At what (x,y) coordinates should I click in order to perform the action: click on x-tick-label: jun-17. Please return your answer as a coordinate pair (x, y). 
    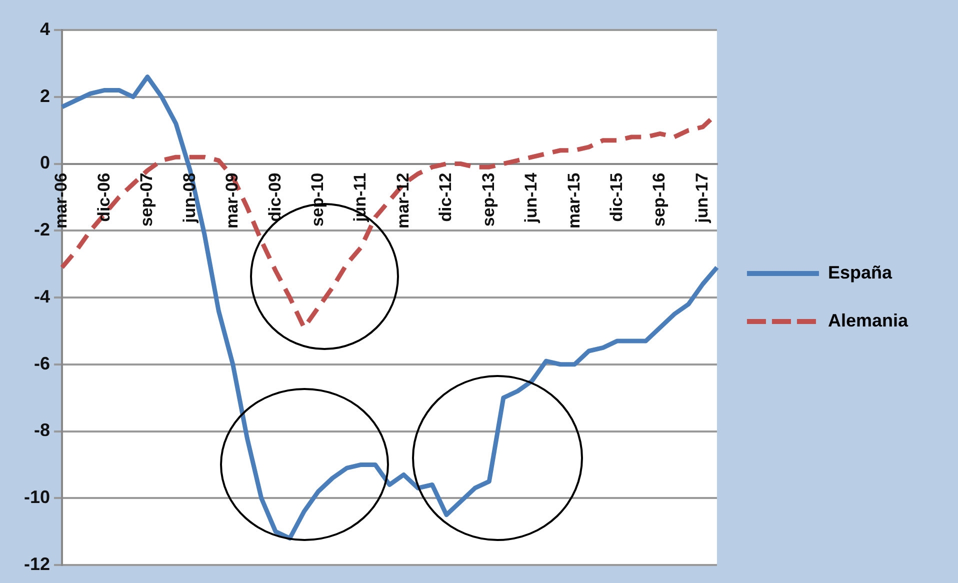
    Looking at the image, I should click on (702, 198).